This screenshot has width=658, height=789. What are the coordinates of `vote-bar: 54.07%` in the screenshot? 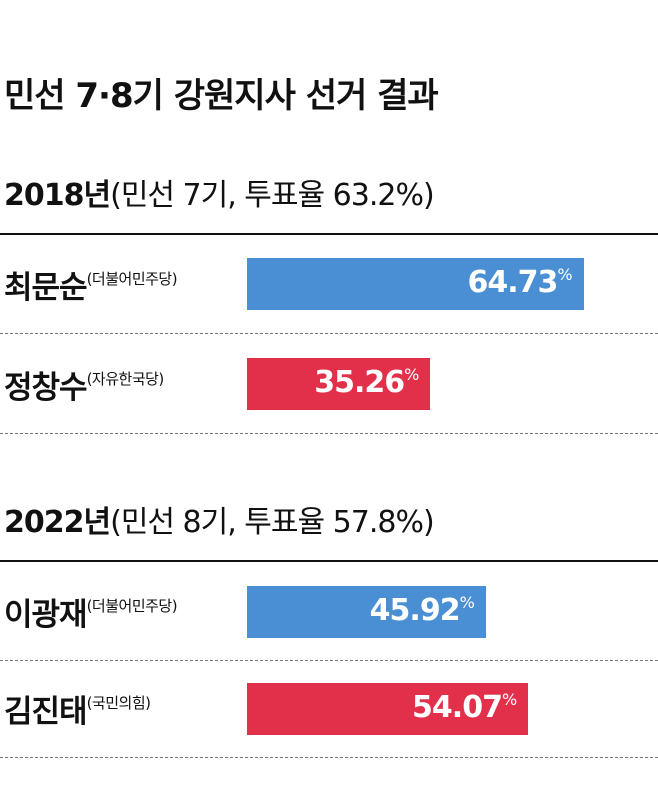 It's located at (388, 709).